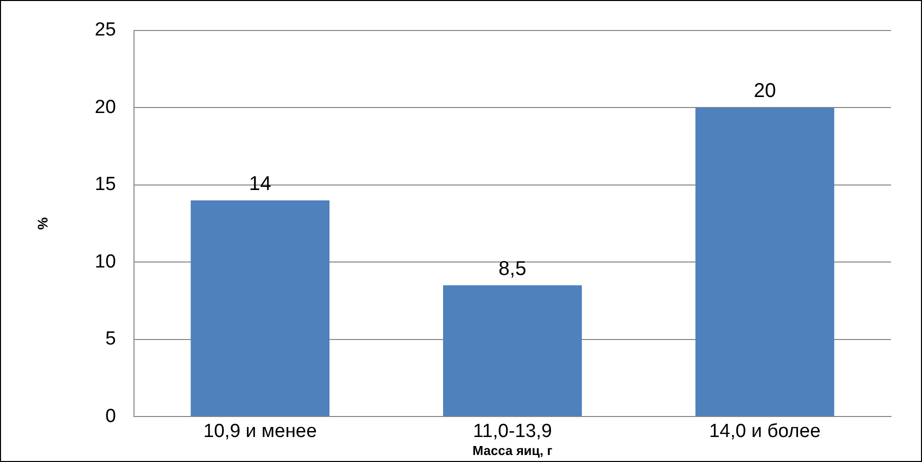 The image size is (922, 462). What do you see at coordinates (512, 269) in the screenshot?
I see `data-label: 8,5` at bounding box center [512, 269].